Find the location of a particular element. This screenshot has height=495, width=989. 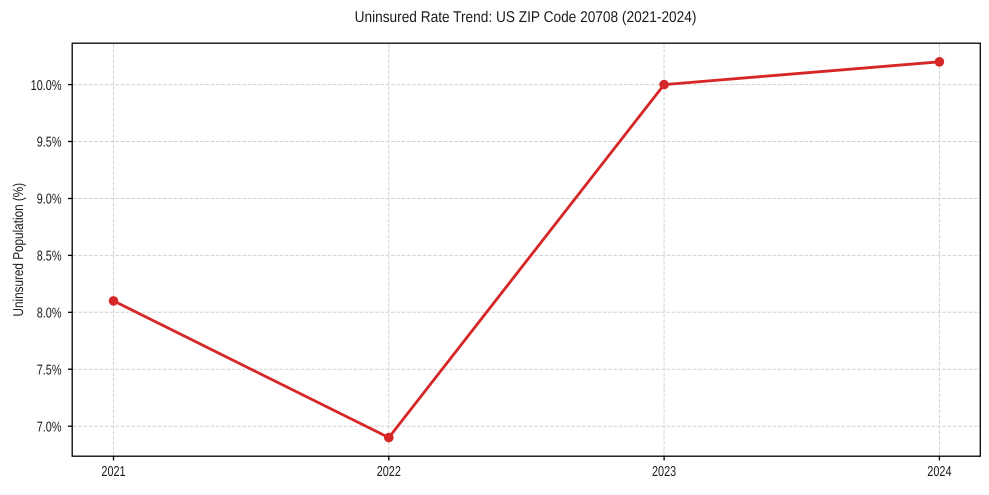

svg-text: 8.5% is located at coordinates (49, 257).